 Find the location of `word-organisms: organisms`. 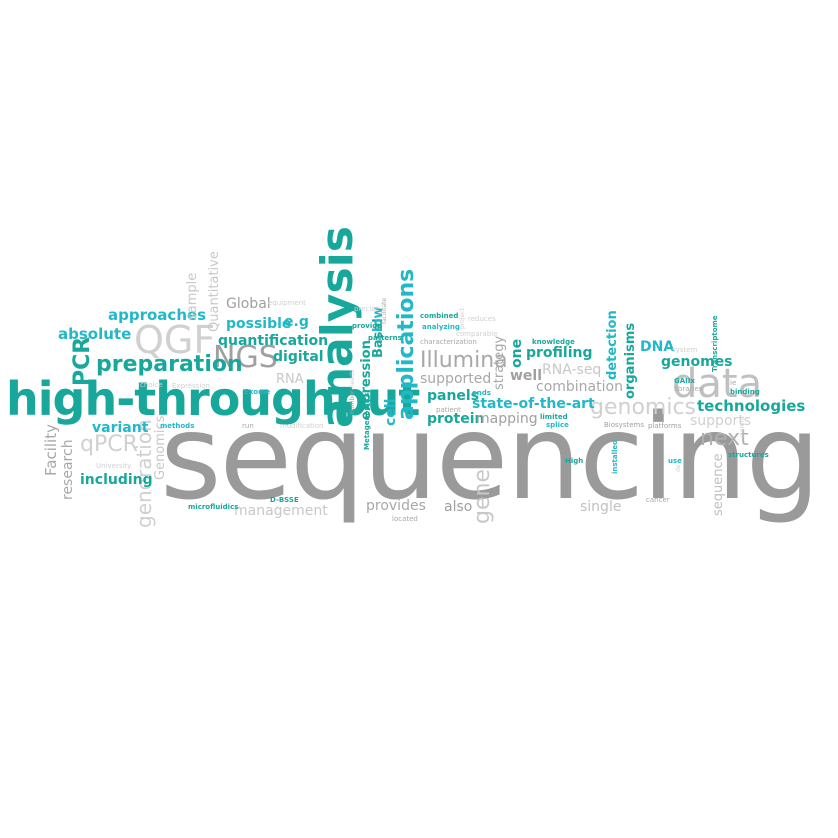

word-organisms: organisms is located at coordinates (630, 360).